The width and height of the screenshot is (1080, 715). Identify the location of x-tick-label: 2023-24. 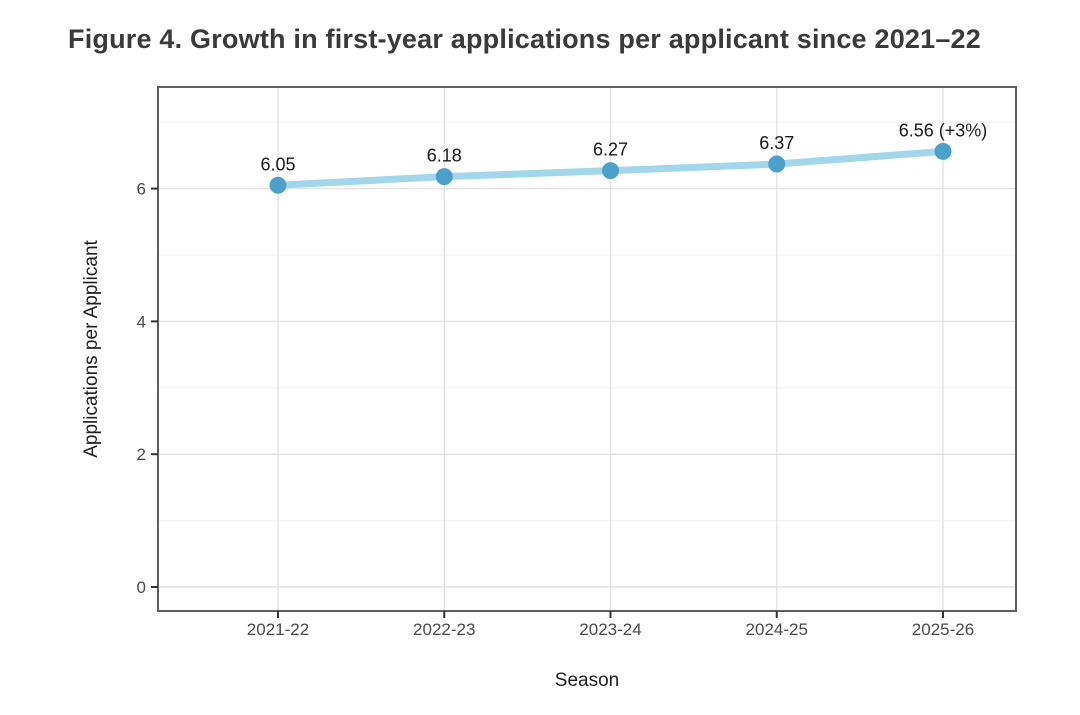
(610, 629).